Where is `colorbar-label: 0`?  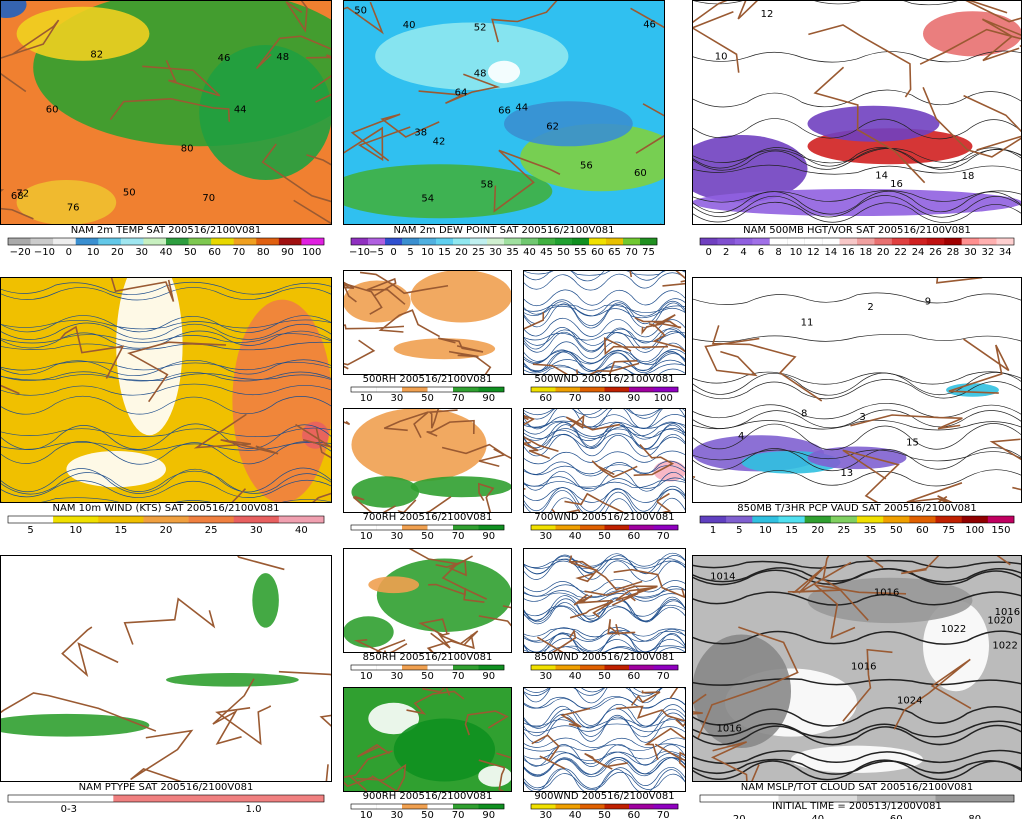 colorbar-label: 0 is located at coordinates (393, 252).